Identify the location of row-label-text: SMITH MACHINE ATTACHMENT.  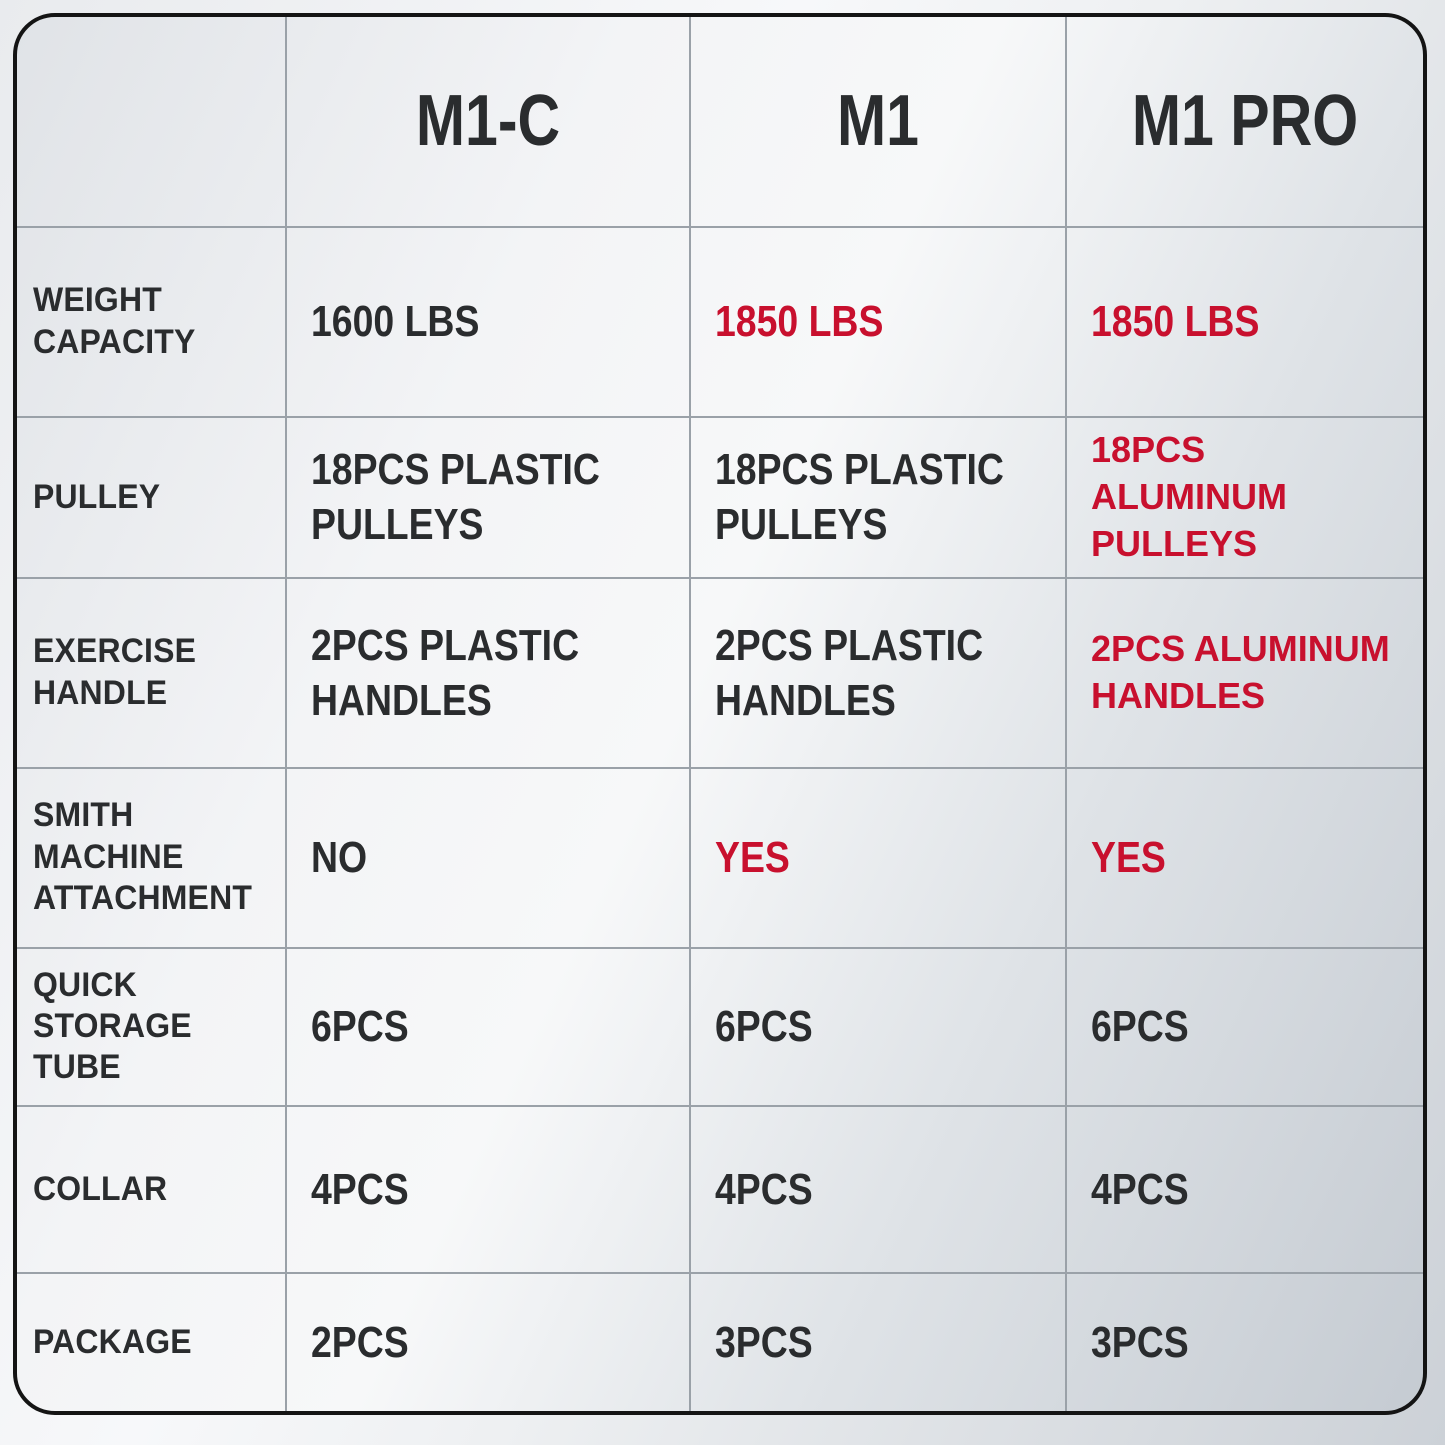
(143, 857).